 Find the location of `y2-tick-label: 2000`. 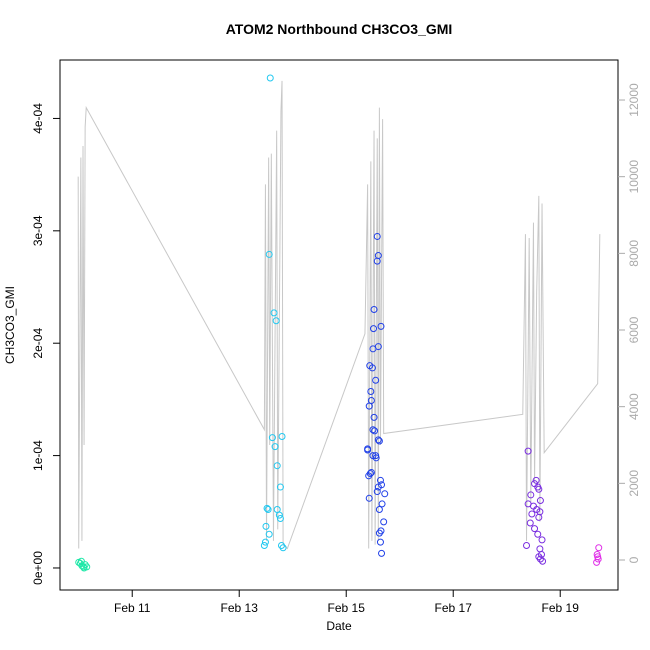

y2-tick-label: 2000 is located at coordinates (634, 483).